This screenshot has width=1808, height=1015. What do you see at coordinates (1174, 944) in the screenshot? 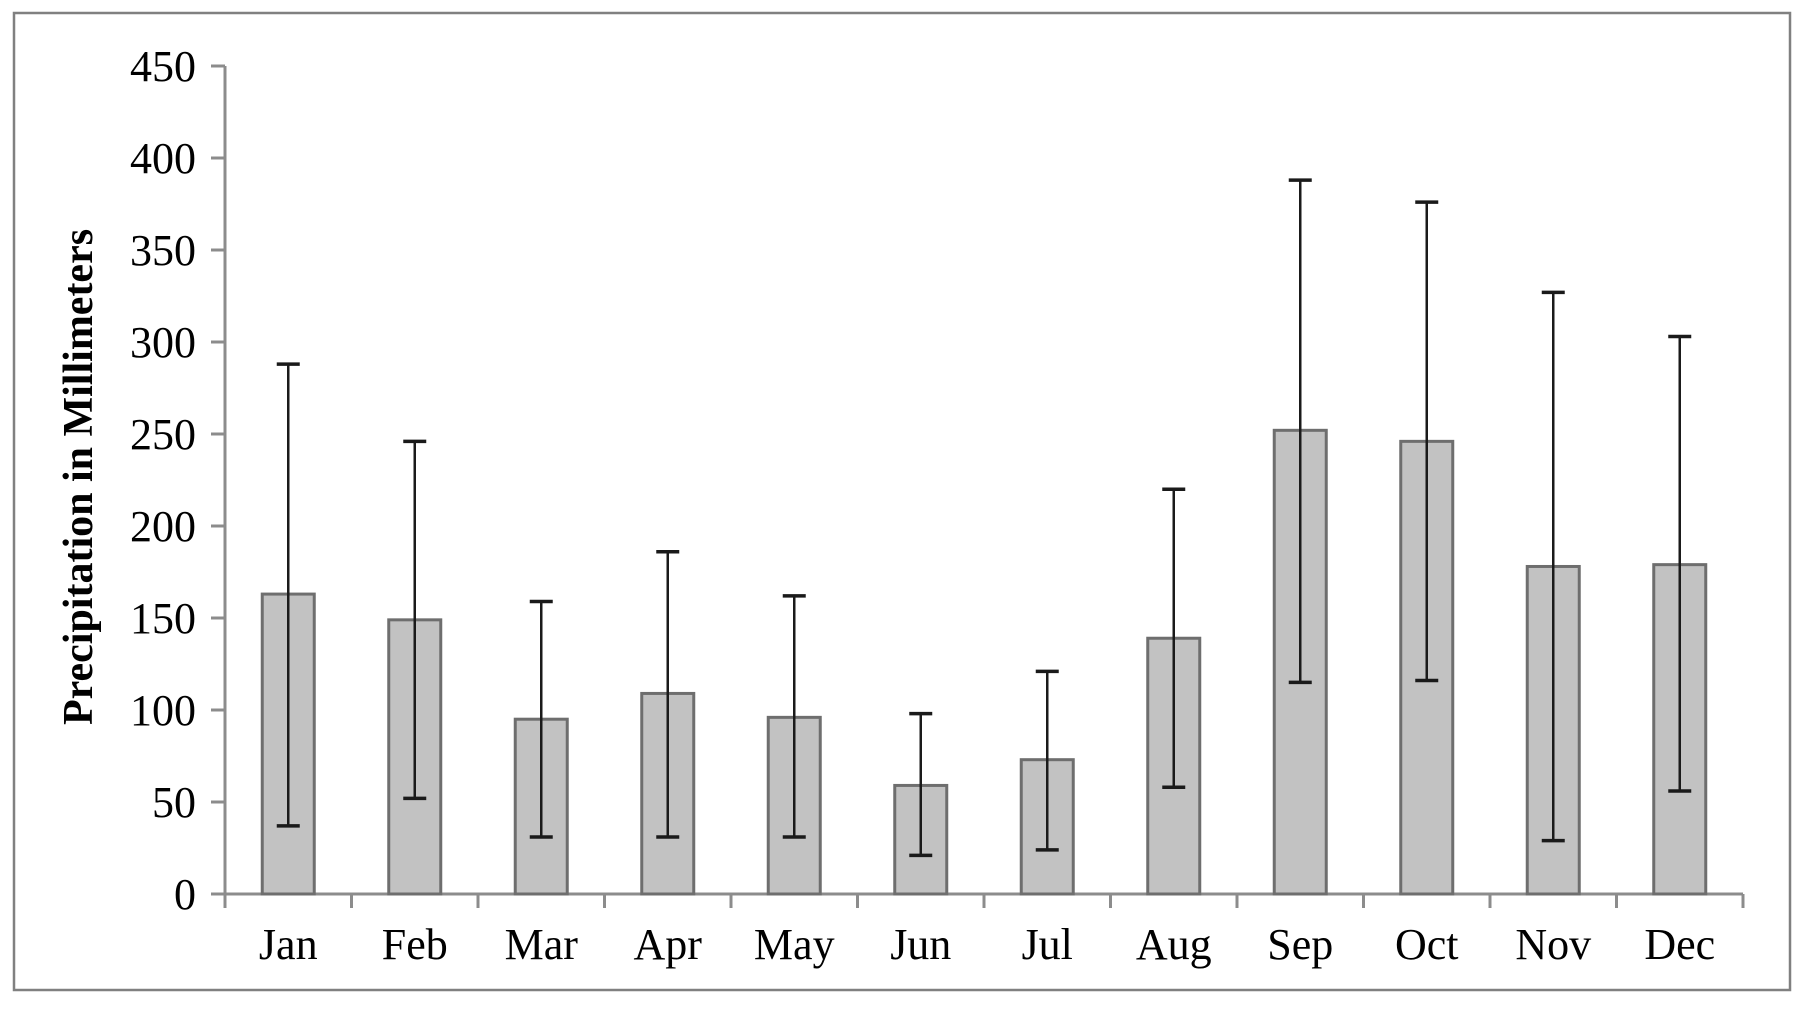
I see `x-tick-label-aug: Aug` at bounding box center [1174, 944].